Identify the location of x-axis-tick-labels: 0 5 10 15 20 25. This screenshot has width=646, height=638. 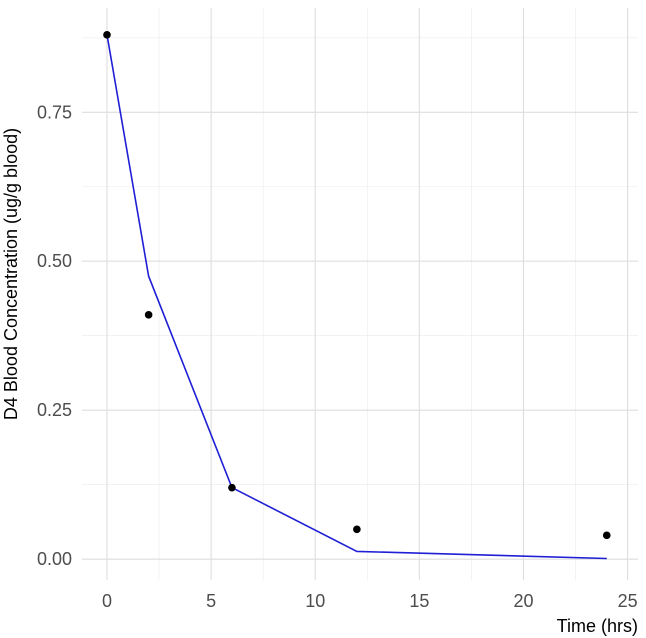
(370, 601).